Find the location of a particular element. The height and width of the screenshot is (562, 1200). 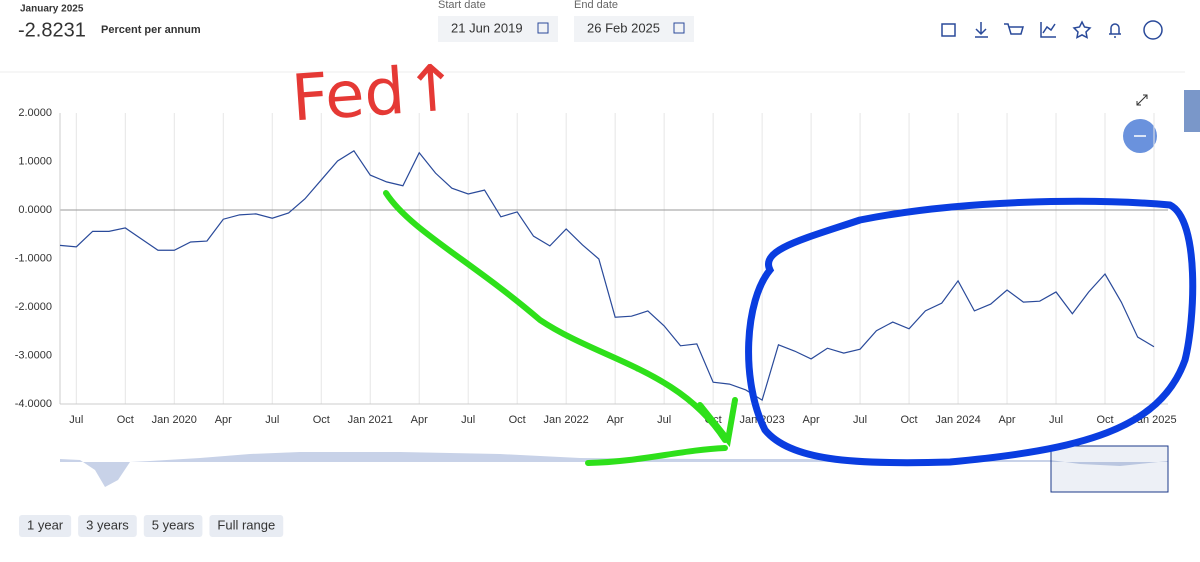

navigator-window is located at coordinates (1109, 469).